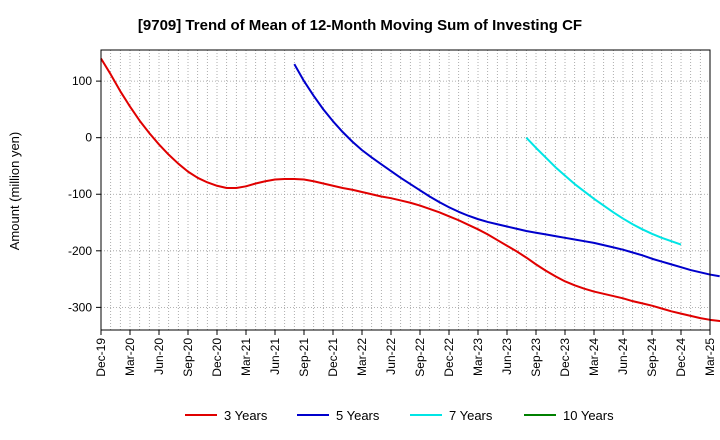 The height and width of the screenshot is (440, 720). I want to click on x-tick-label: Dec-20, so click(217, 357).